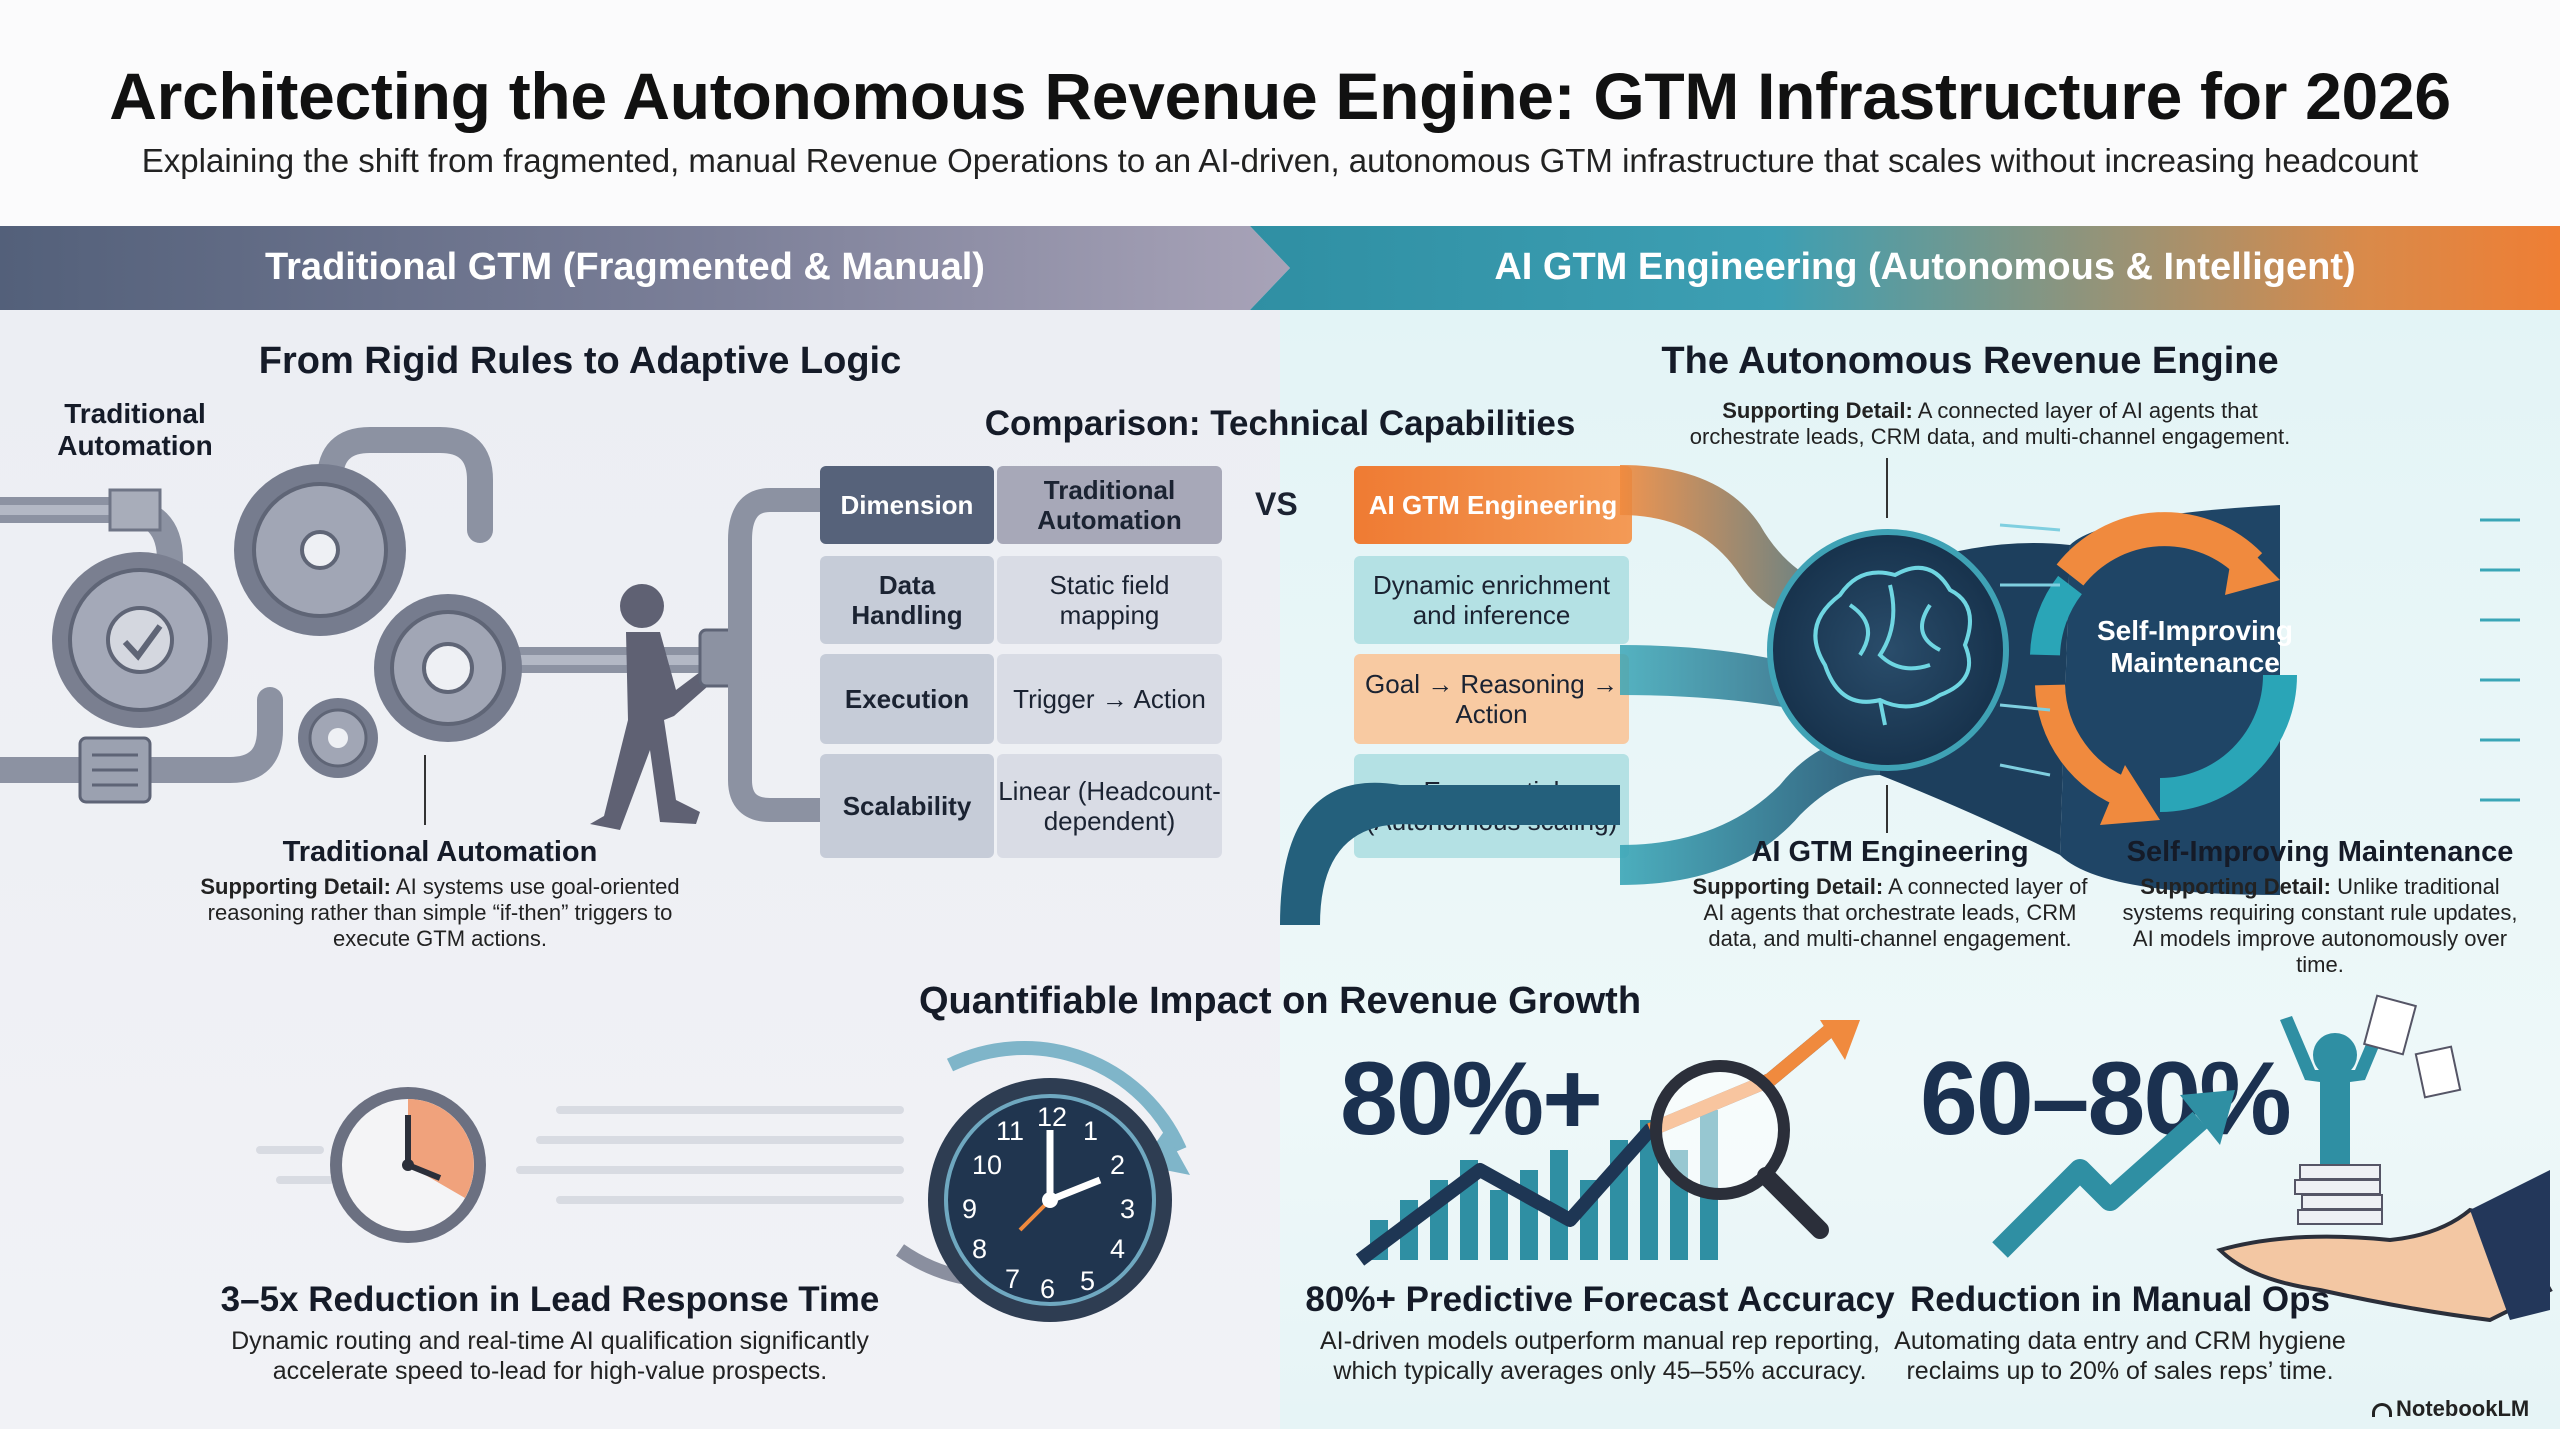  Describe the element at coordinates (723, 1181) in the screenshot. I see `clocks-illustration` at that location.